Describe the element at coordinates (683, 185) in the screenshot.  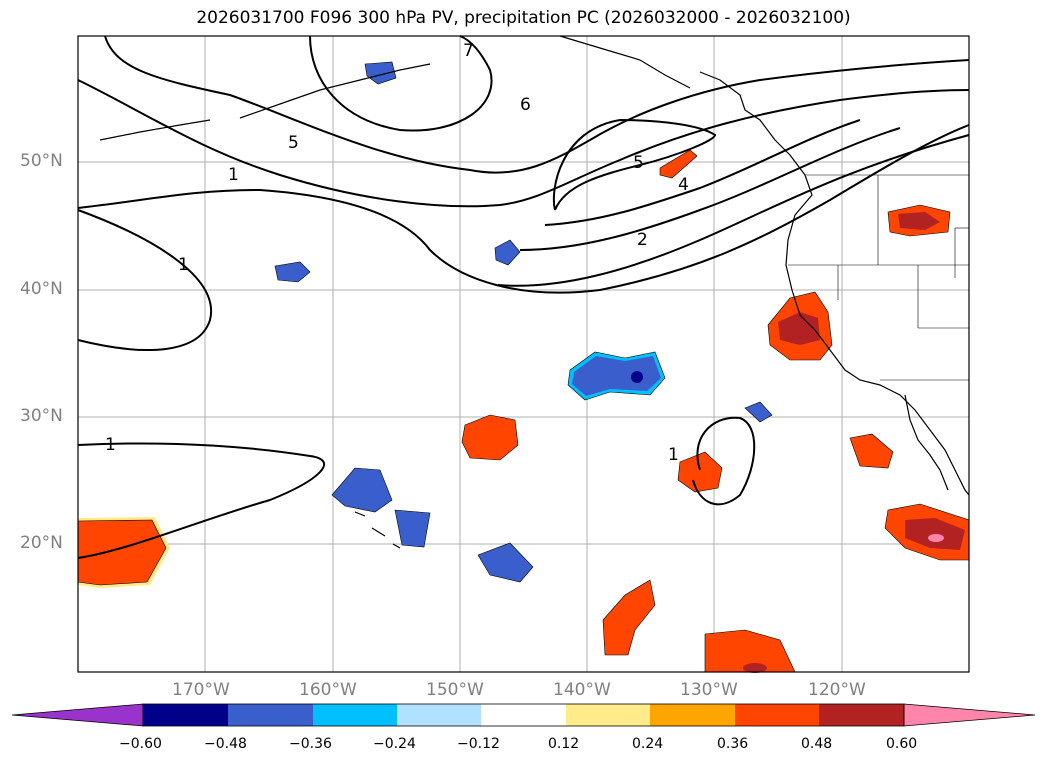
I see `contour-label: 4` at that location.